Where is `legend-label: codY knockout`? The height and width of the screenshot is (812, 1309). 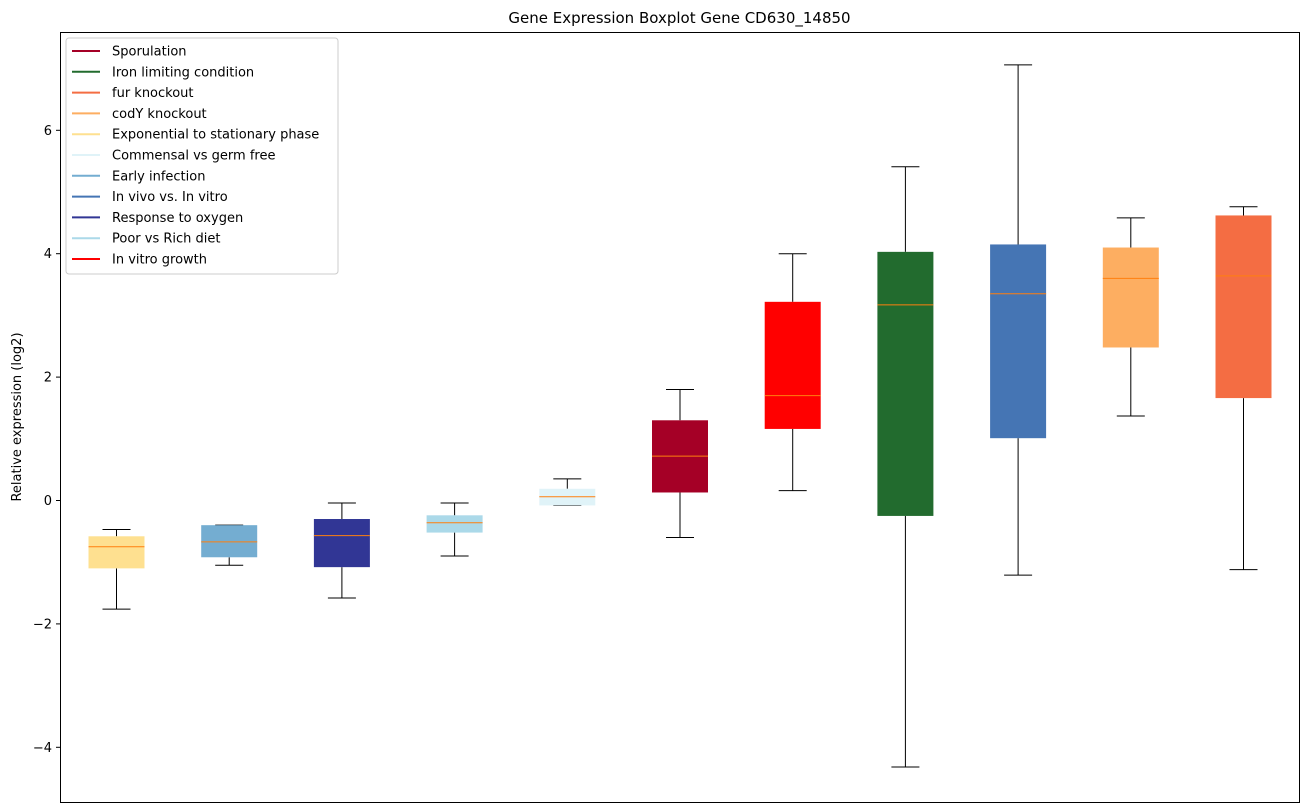 legend-label: codY knockout is located at coordinates (159, 114).